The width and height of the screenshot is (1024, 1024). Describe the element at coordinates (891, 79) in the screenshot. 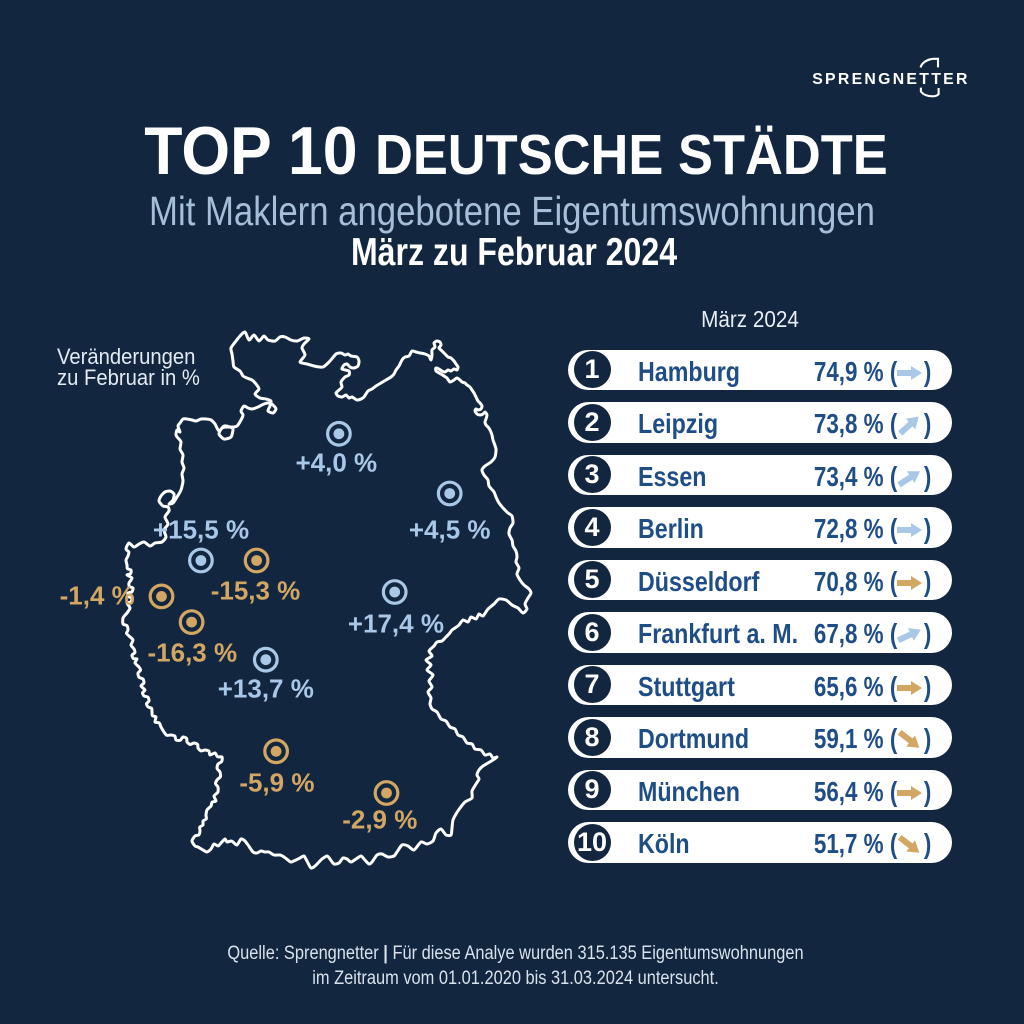

I see `svg-text: SPRENGNETTER` at that location.